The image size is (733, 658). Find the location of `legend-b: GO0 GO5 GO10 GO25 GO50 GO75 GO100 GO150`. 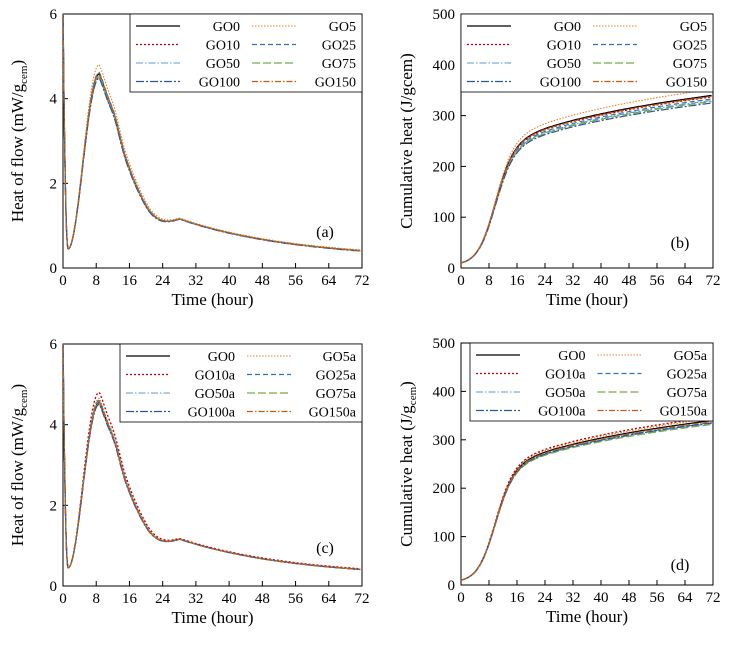

legend-b: GO0 GO5 GO10 GO25 GO50 GO75 GO100 GO150 is located at coordinates (587, 53).